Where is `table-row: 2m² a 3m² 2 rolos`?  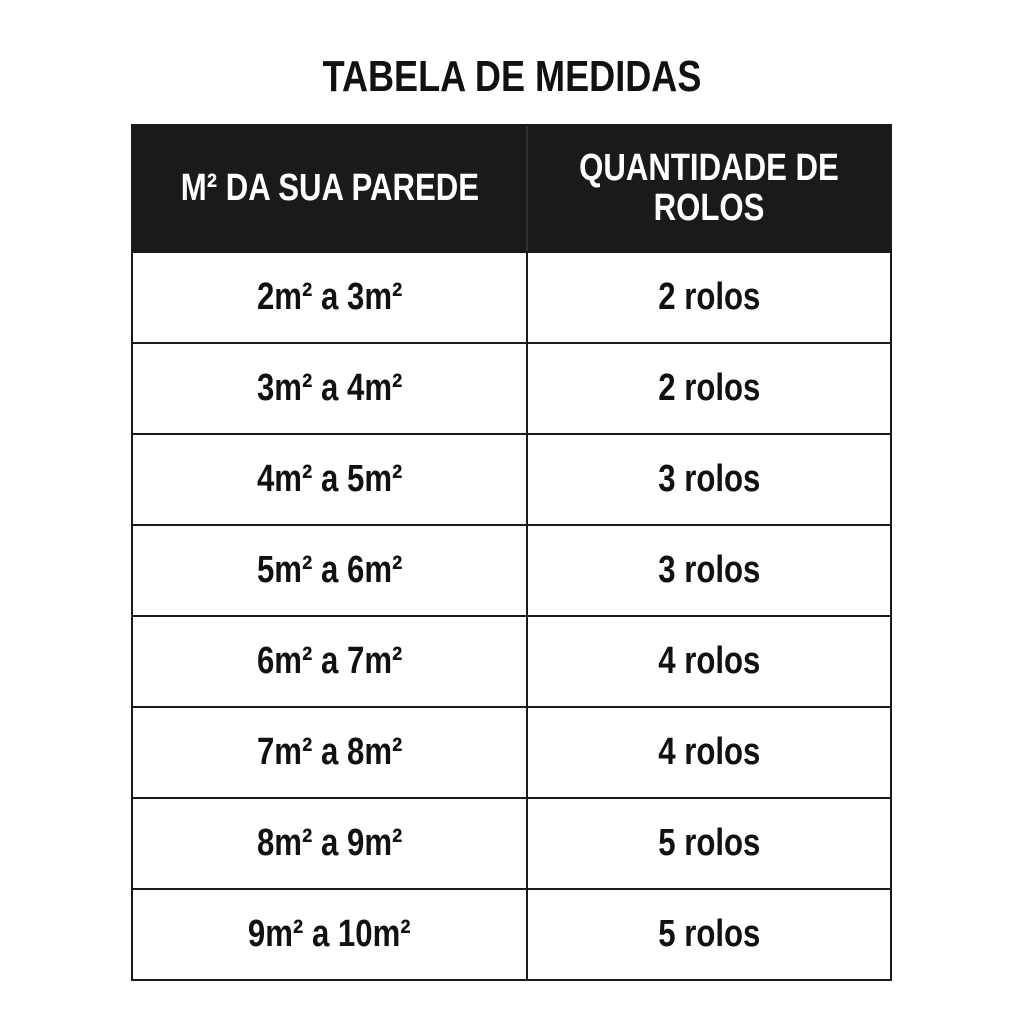
table-row: 2m² a 3m² 2 rolos is located at coordinates (511, 296).